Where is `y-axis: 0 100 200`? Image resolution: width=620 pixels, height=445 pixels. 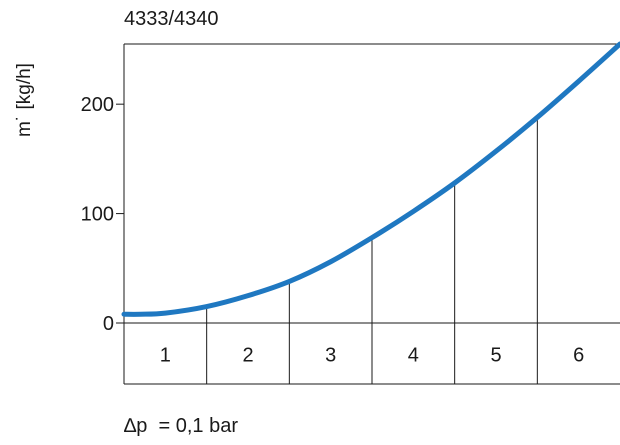
y-axis: 0 100 200 is located at coordinates (102, 214).